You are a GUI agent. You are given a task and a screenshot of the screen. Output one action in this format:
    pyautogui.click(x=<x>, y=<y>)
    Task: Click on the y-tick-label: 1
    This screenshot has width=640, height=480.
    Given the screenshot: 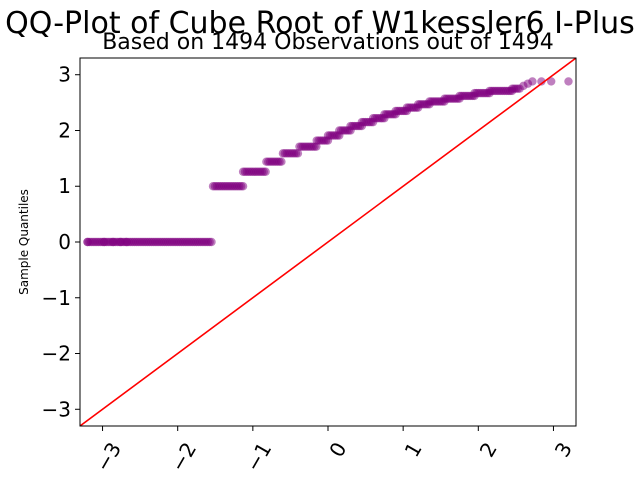 What is the action you would take?
    pyautogui.click(x=64, y=186)
    